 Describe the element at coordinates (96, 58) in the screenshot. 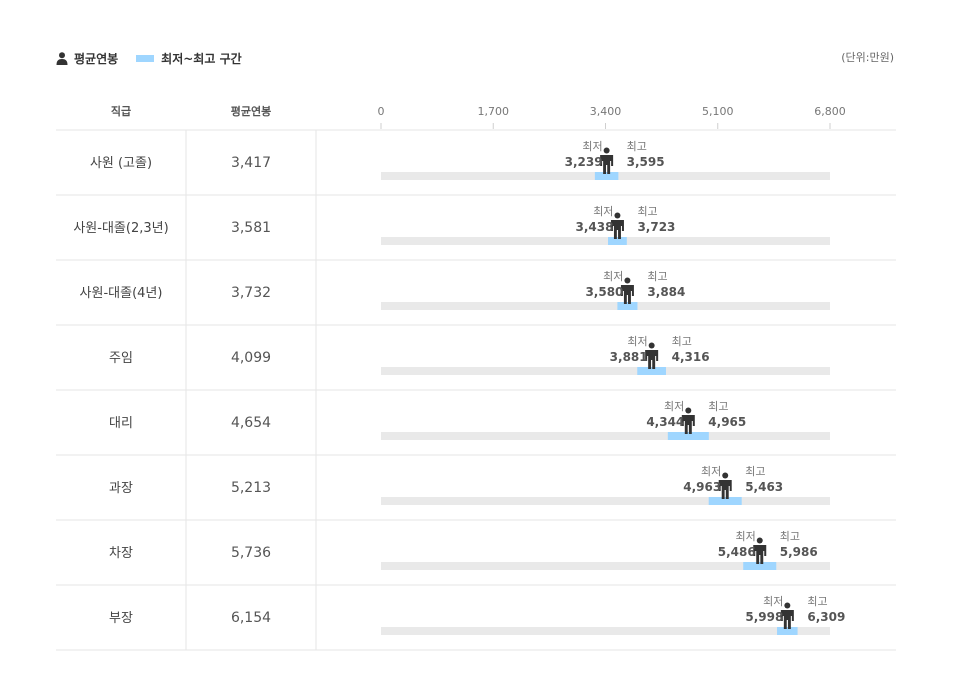

I see `legend-average-label: 평균연봉` at that location.